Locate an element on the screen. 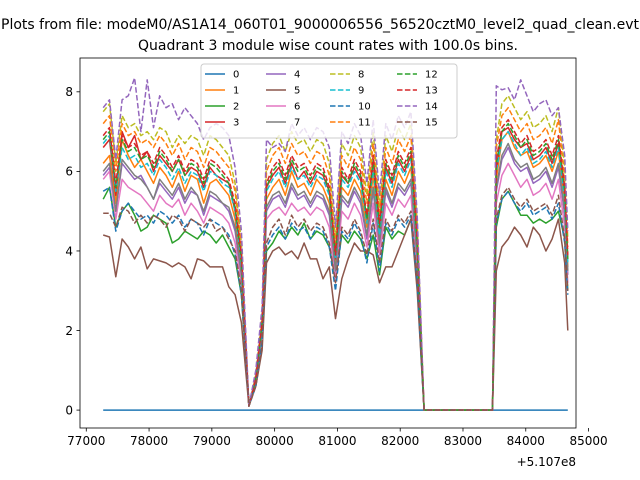  y-axis: 0 2 4 6 8 is located at coordinates (72, 251).